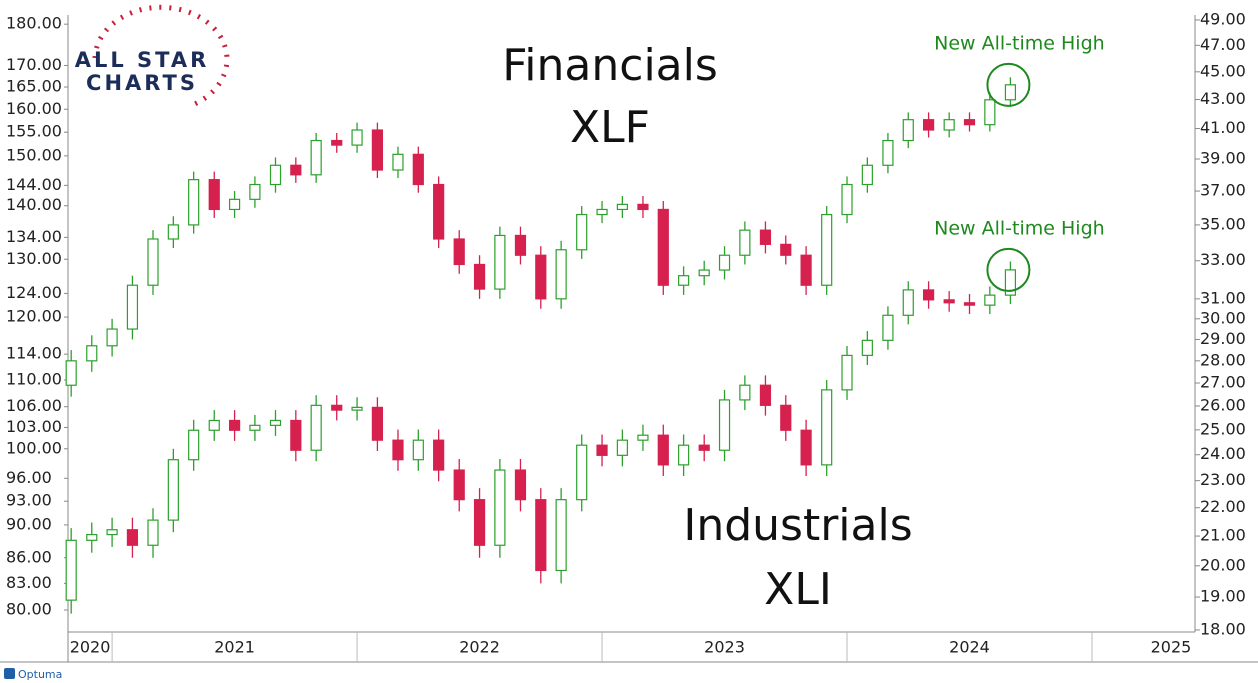 The image size is (1258, 683). What do you see at coordinates (1223, 190) in the screenshot?
I see `y2-tick-label: 37.00` at bounding box center [1223, 190].